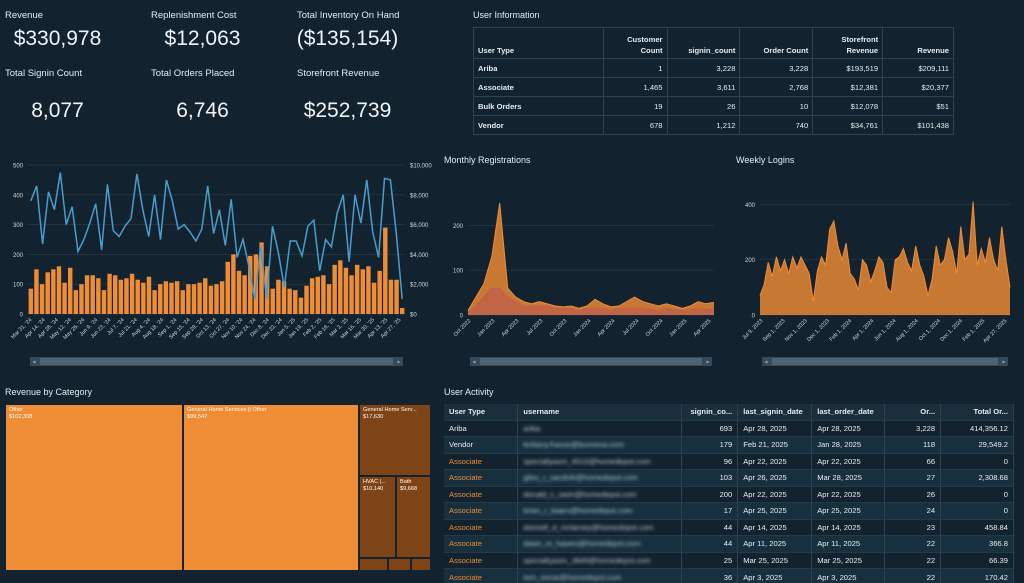 This screenshot has height=583, width=1024. What do you see at coordinates (395, 440) in the screenshot?
I see `treemap-cell-general-home-serv: General Home Serv... $17,630` at bounding box center [395, 440].